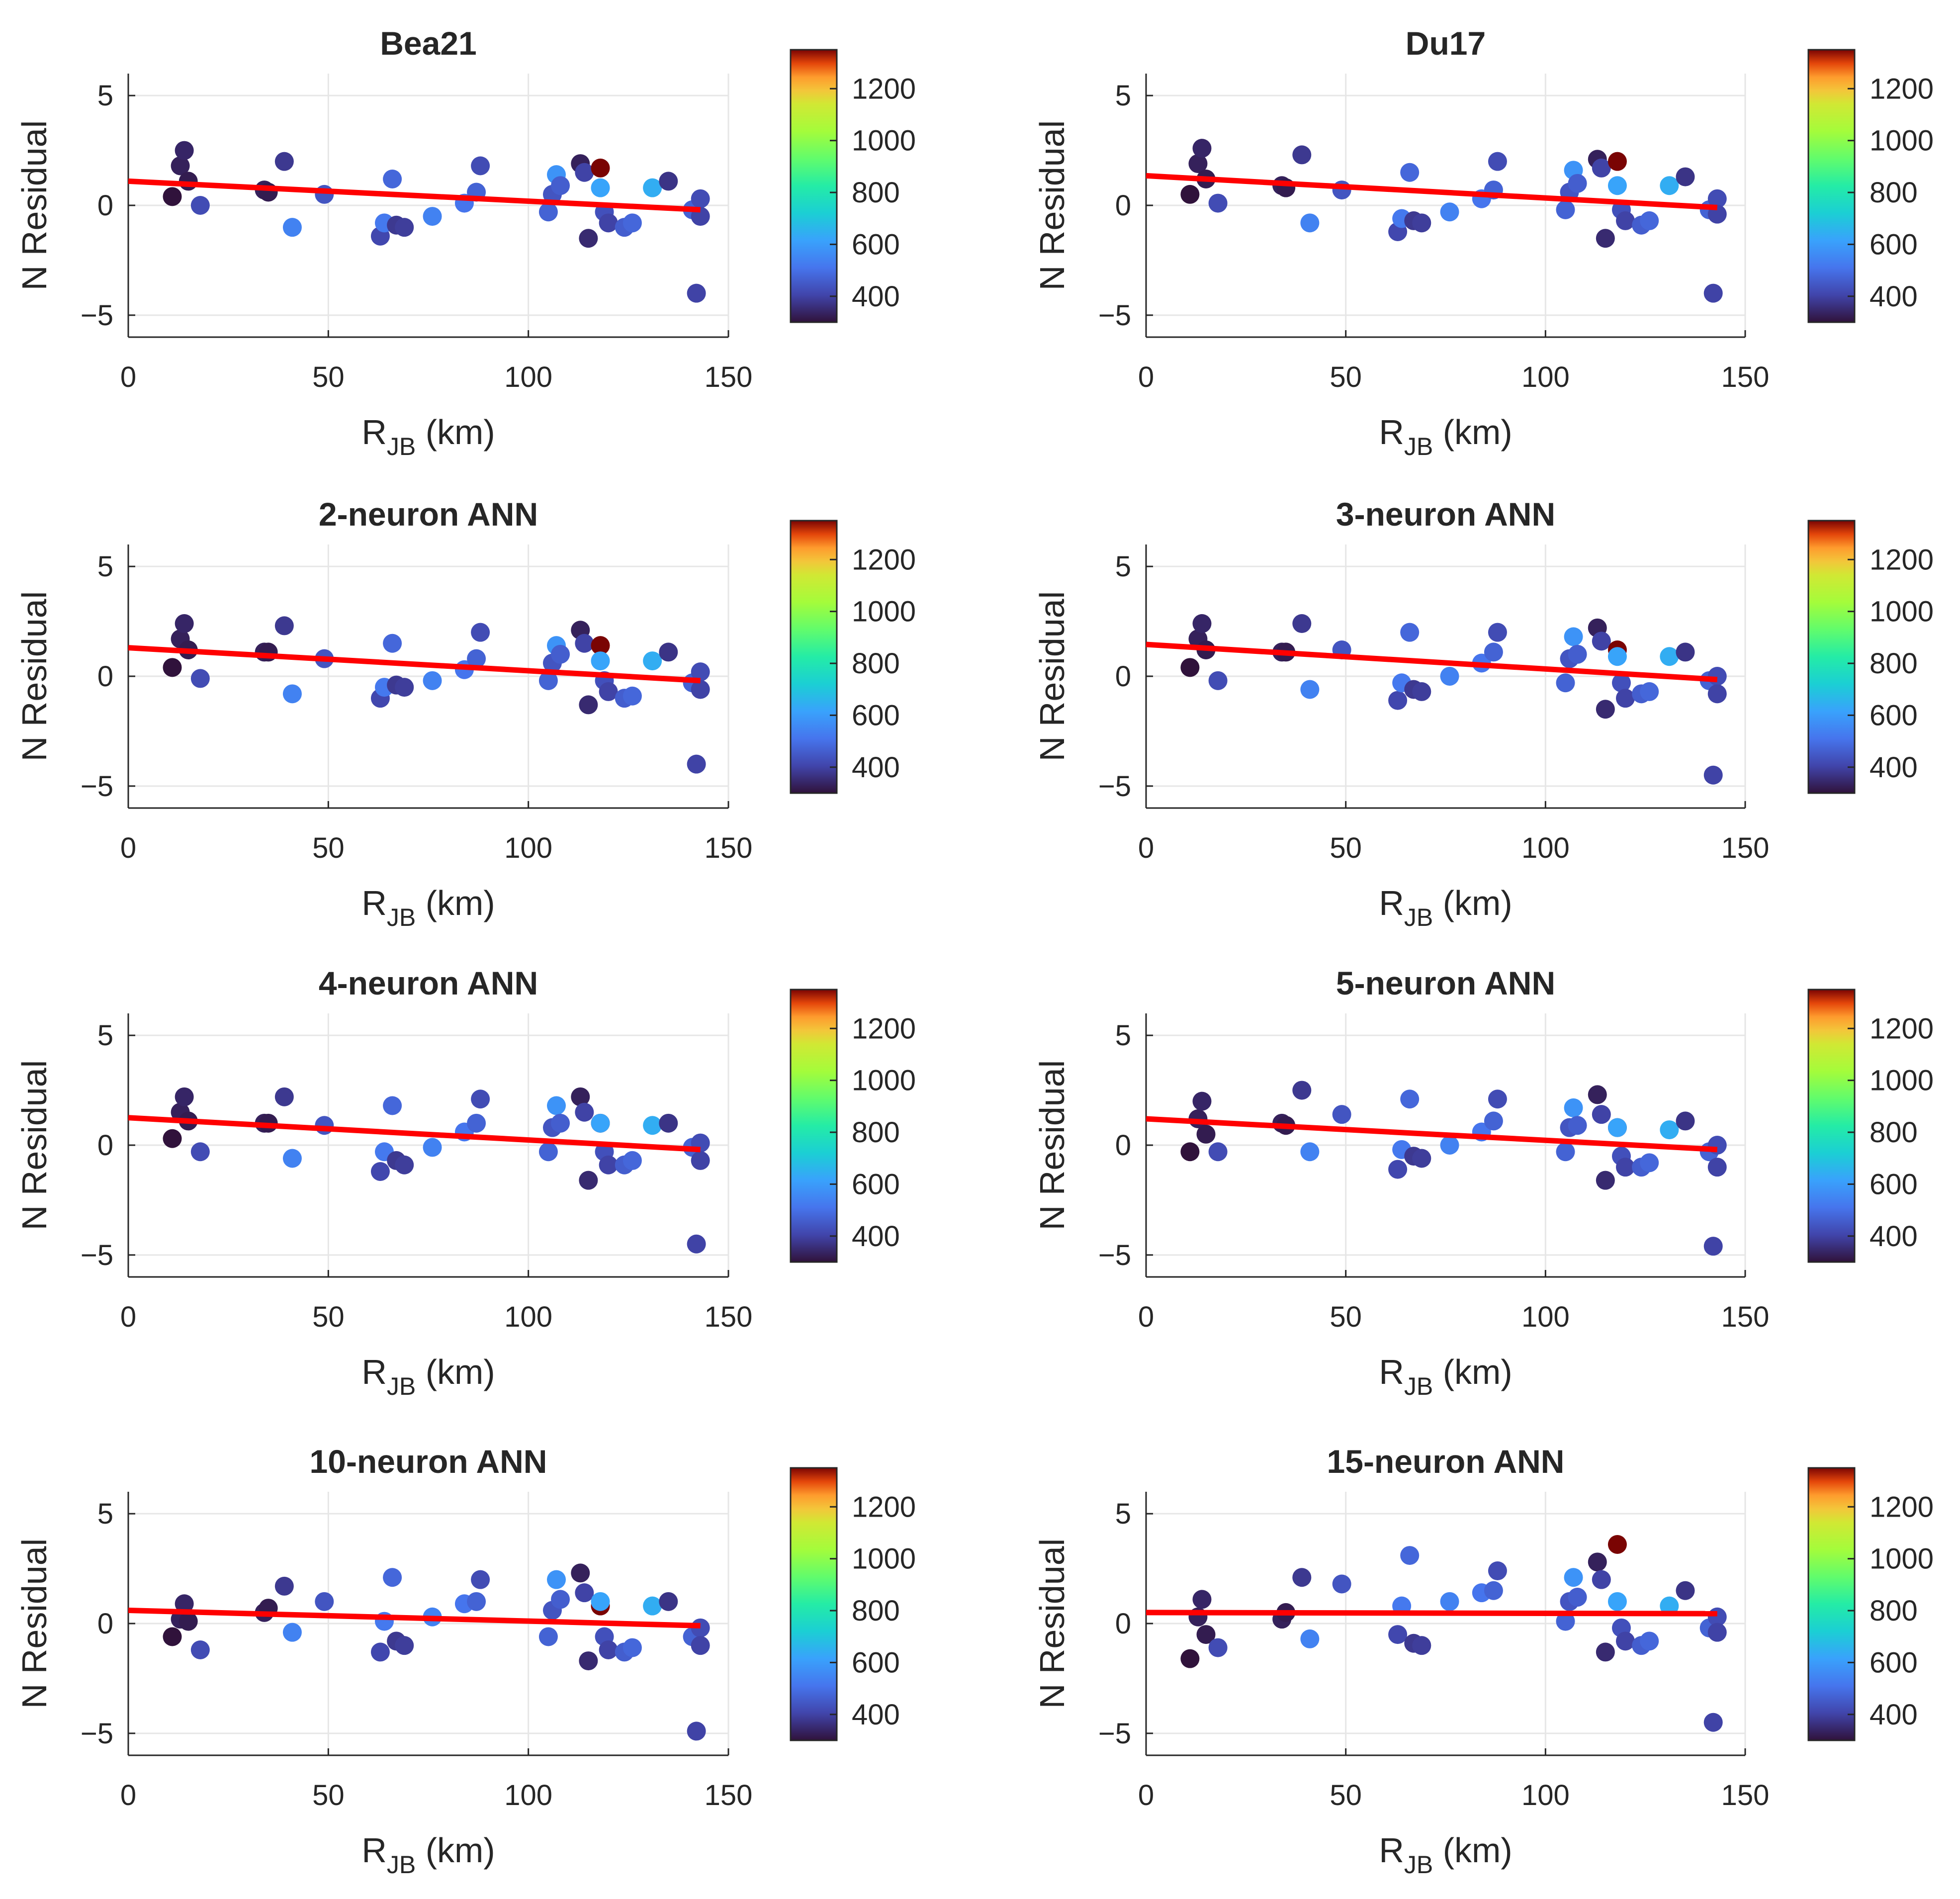  What do you see at coordinates (1446, 1461) in the screenshot?
I see `panel-title: 15-neuron ANN` at bounding box center [1446, 1461].